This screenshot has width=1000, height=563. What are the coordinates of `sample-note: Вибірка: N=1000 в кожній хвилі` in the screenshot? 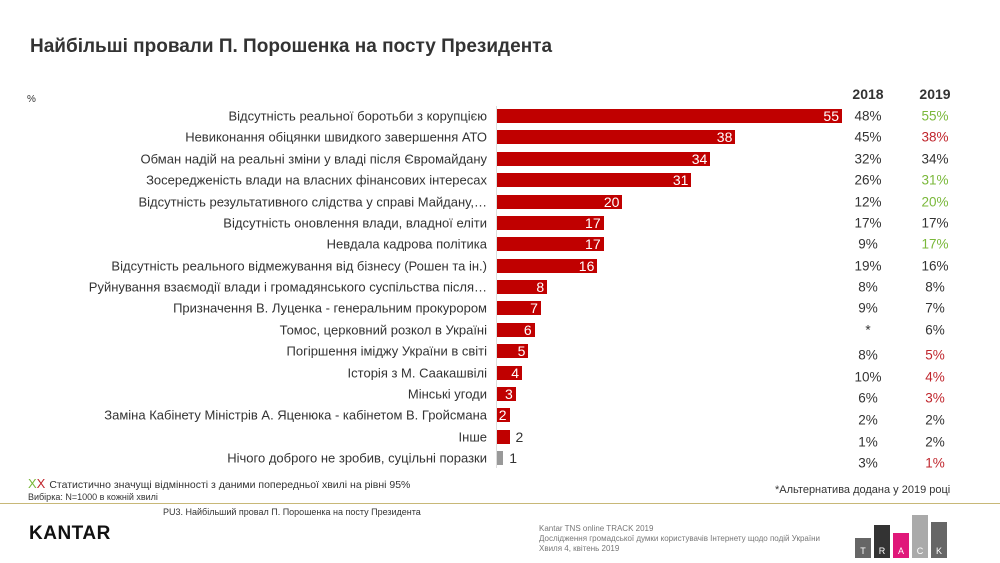 It's located at (93, 497).